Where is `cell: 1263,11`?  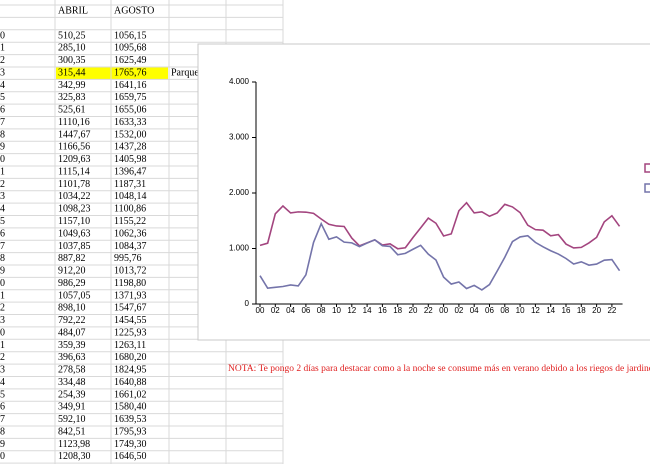
cell: 1263,11 is located at coordinates (130, 345).